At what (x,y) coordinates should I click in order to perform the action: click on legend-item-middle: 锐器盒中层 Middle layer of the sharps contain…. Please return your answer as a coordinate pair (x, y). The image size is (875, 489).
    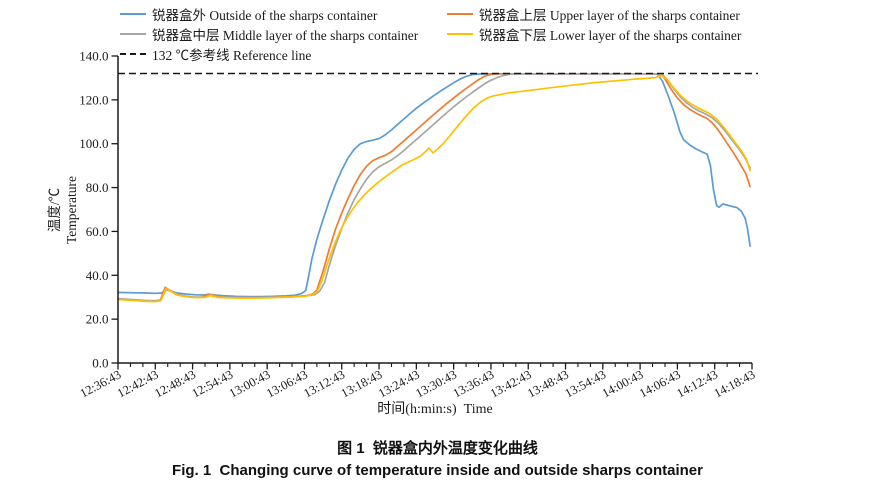
    Looking at the image, I should click on (283, 34).